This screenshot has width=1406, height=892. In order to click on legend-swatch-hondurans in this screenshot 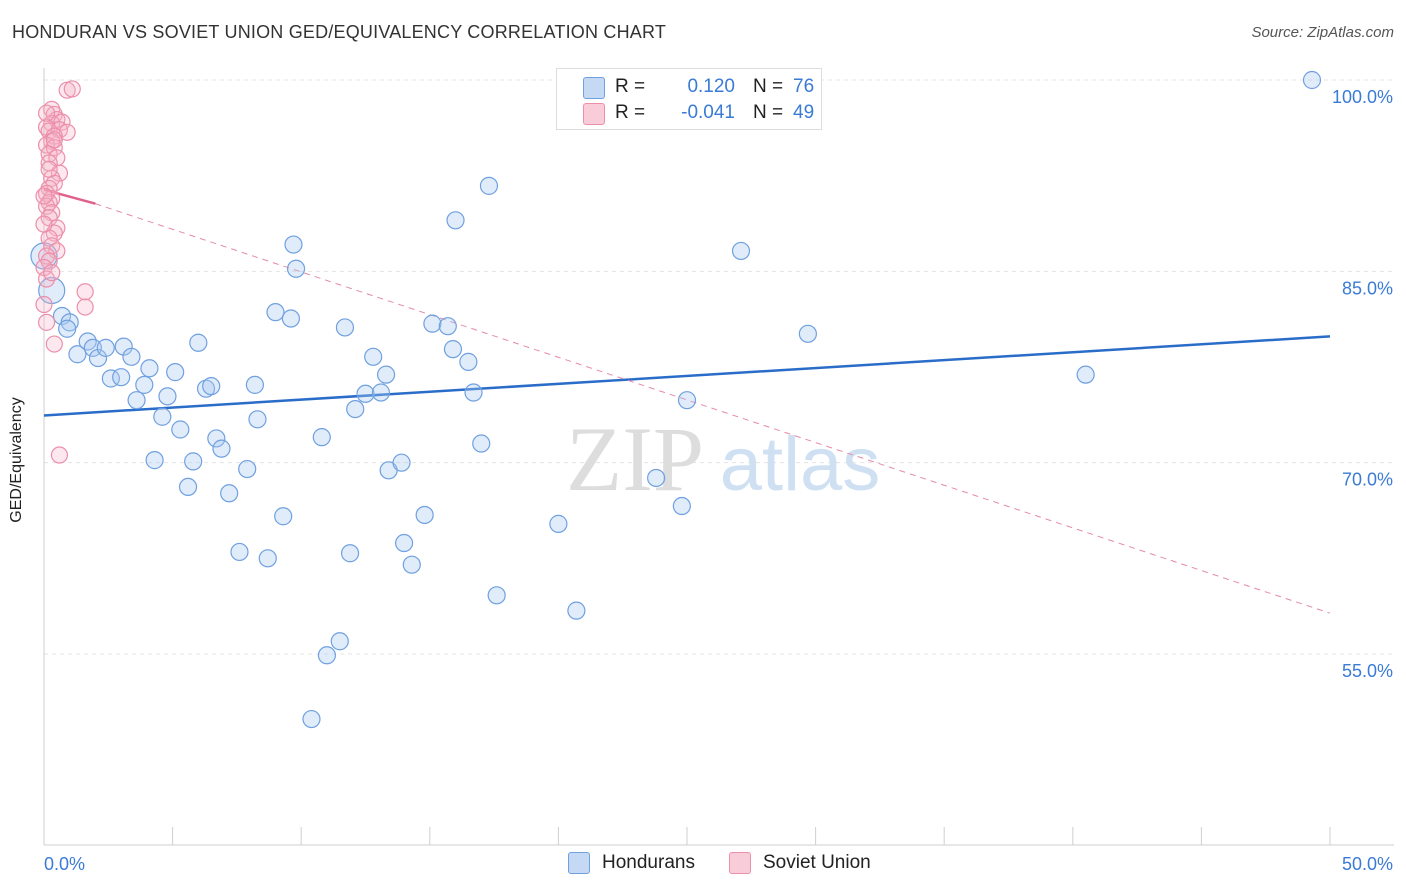, I will do `click(594, 88)`.